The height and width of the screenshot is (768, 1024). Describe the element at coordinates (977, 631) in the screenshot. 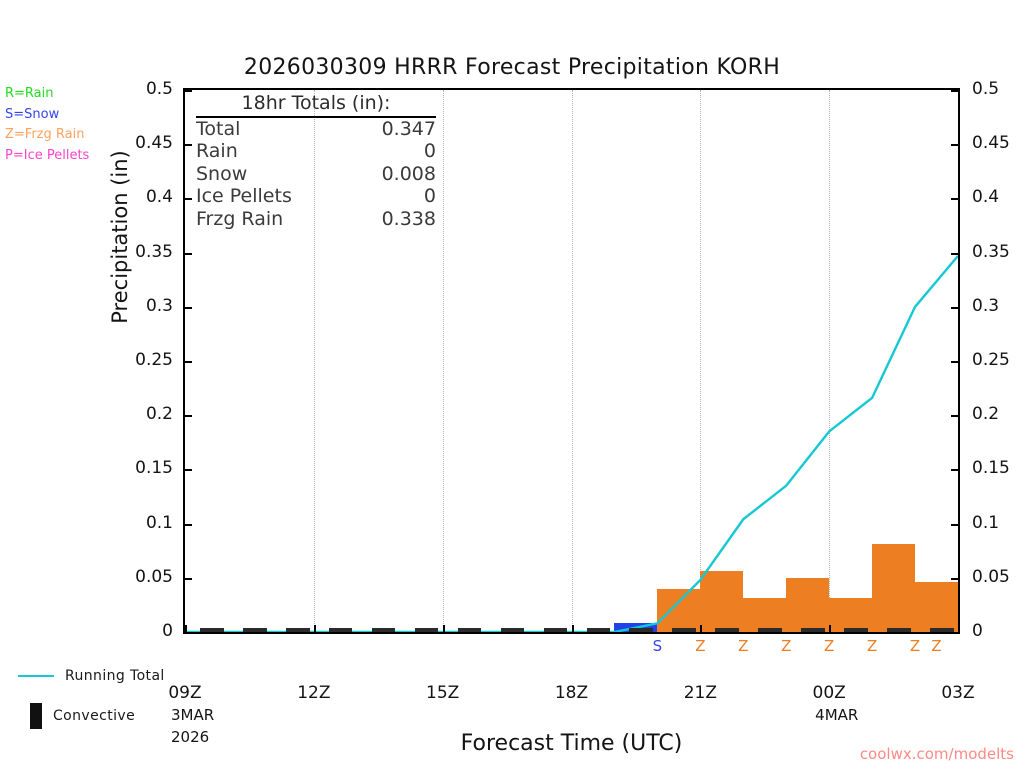

I see `y-tick-label-right: 0` at that location.